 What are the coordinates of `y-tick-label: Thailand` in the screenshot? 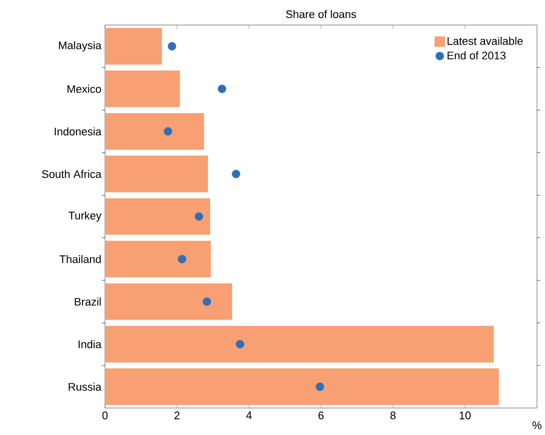 It's located at (80, 259).